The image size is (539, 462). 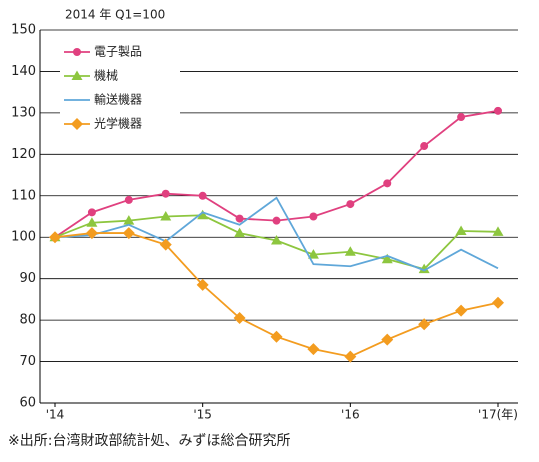 What do you see at coordinates (118, 99) in the screenshot?
I see `legend-label: 輸送機器` at bounding box center [118, 99].